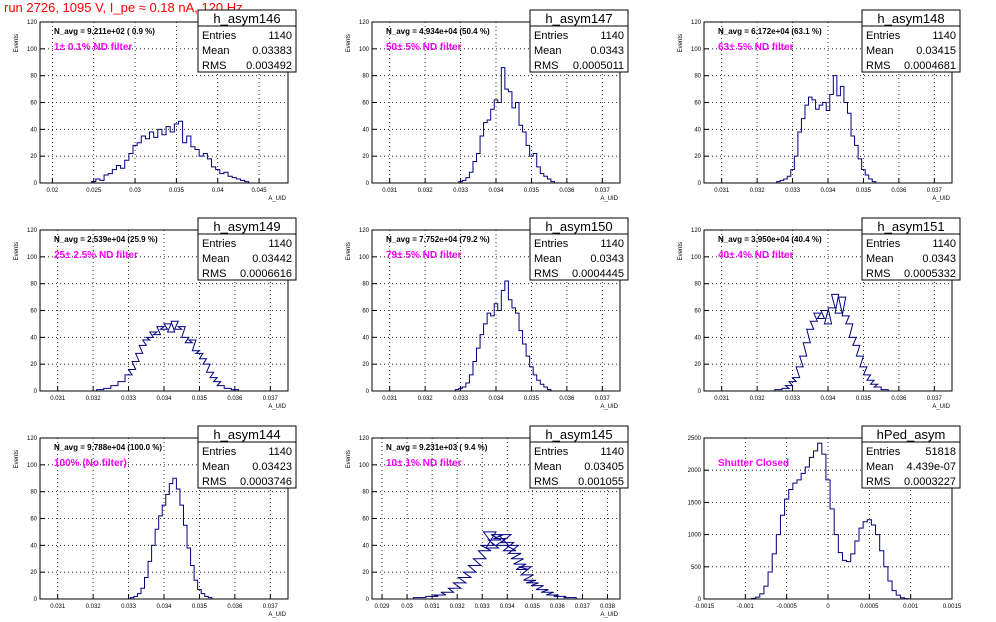  What do you see at coordinates (272, 259) in the screenshot?
I see `stat-value: 0.03442` at bounding box center [272, 259].